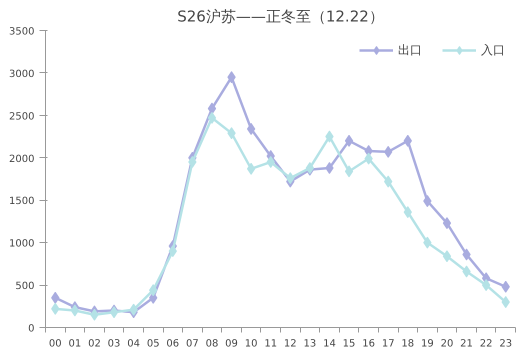  What do you see at coordinates (466, 343) in the screenshot?
I see `x-tick-label: 21` at bounding box center [466, 343].